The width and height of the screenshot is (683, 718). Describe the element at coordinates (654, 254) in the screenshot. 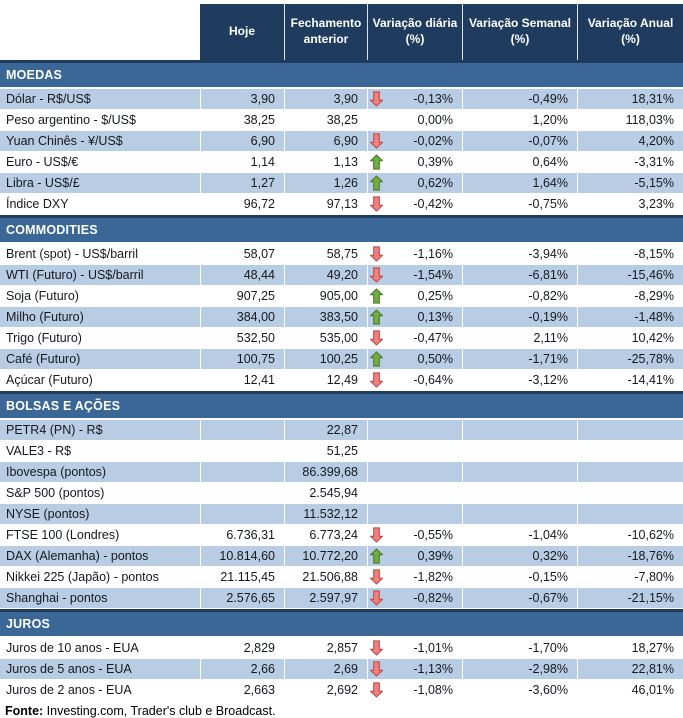

I see `cell-value: -8,15%` at that location.